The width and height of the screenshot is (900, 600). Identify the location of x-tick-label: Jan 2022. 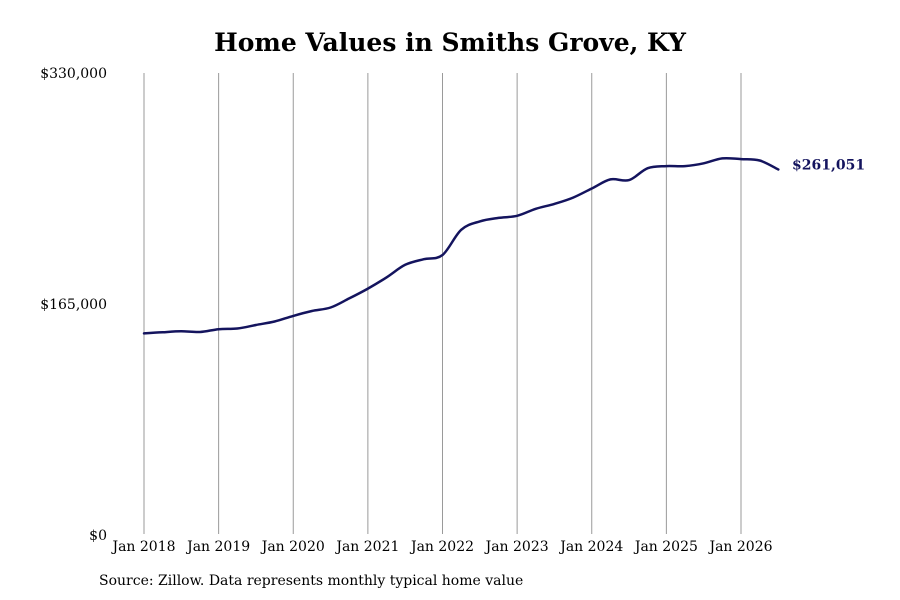
(441, 547).